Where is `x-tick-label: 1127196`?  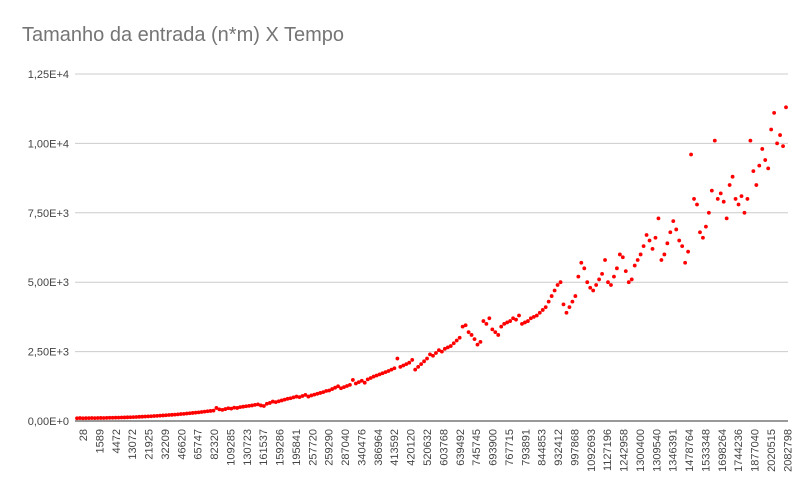
x-tick-label: 1127196 is located at coordinates (608, 450).